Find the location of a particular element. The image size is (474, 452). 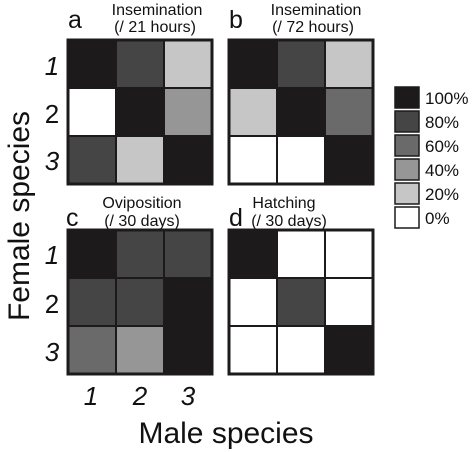

y-axis-label: Female species is located at coordinates (19, 216).